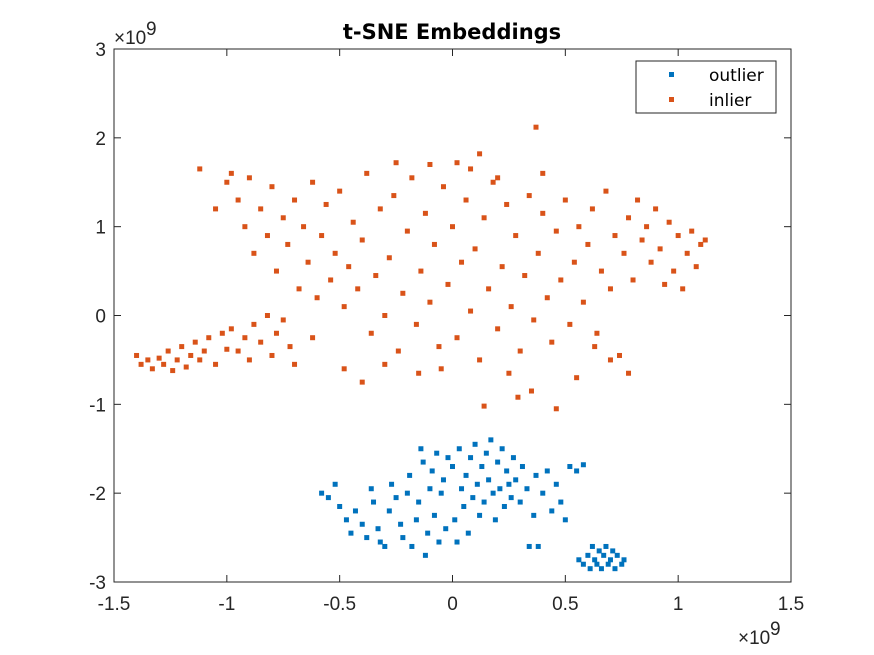 This screenshot has width=874, height=655. What do you see at coordinates (730, 101) in the screenshot?
I see `legend-label-inlier: inlier` at bounding box center [730, 101].